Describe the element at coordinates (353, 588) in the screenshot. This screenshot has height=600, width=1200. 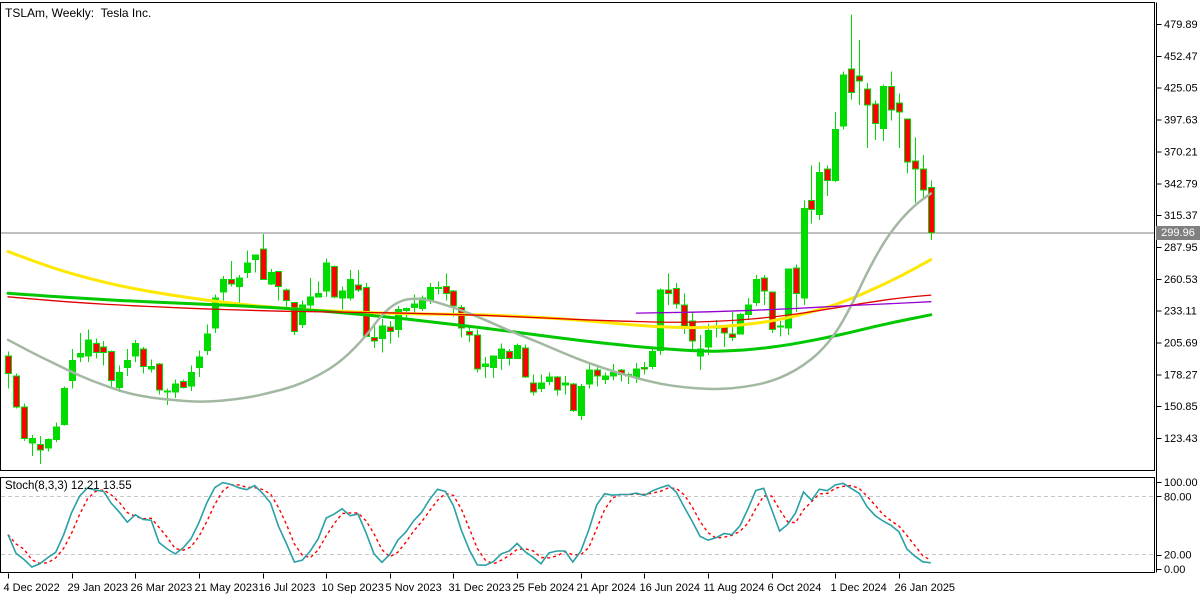
I see `time-axis-label: 10 Sep 2023` at that location.